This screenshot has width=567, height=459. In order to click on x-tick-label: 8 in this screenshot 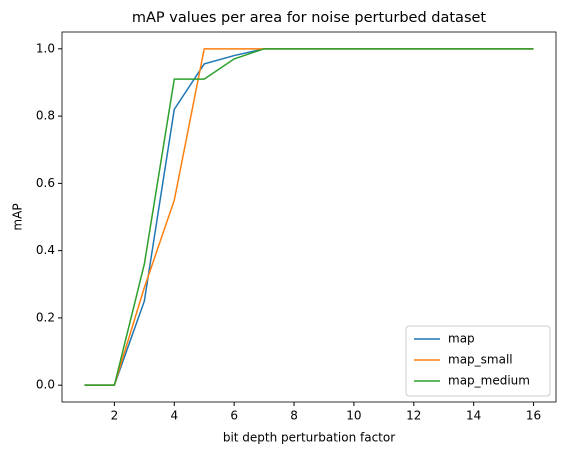, I will do `click(294, 416)`.